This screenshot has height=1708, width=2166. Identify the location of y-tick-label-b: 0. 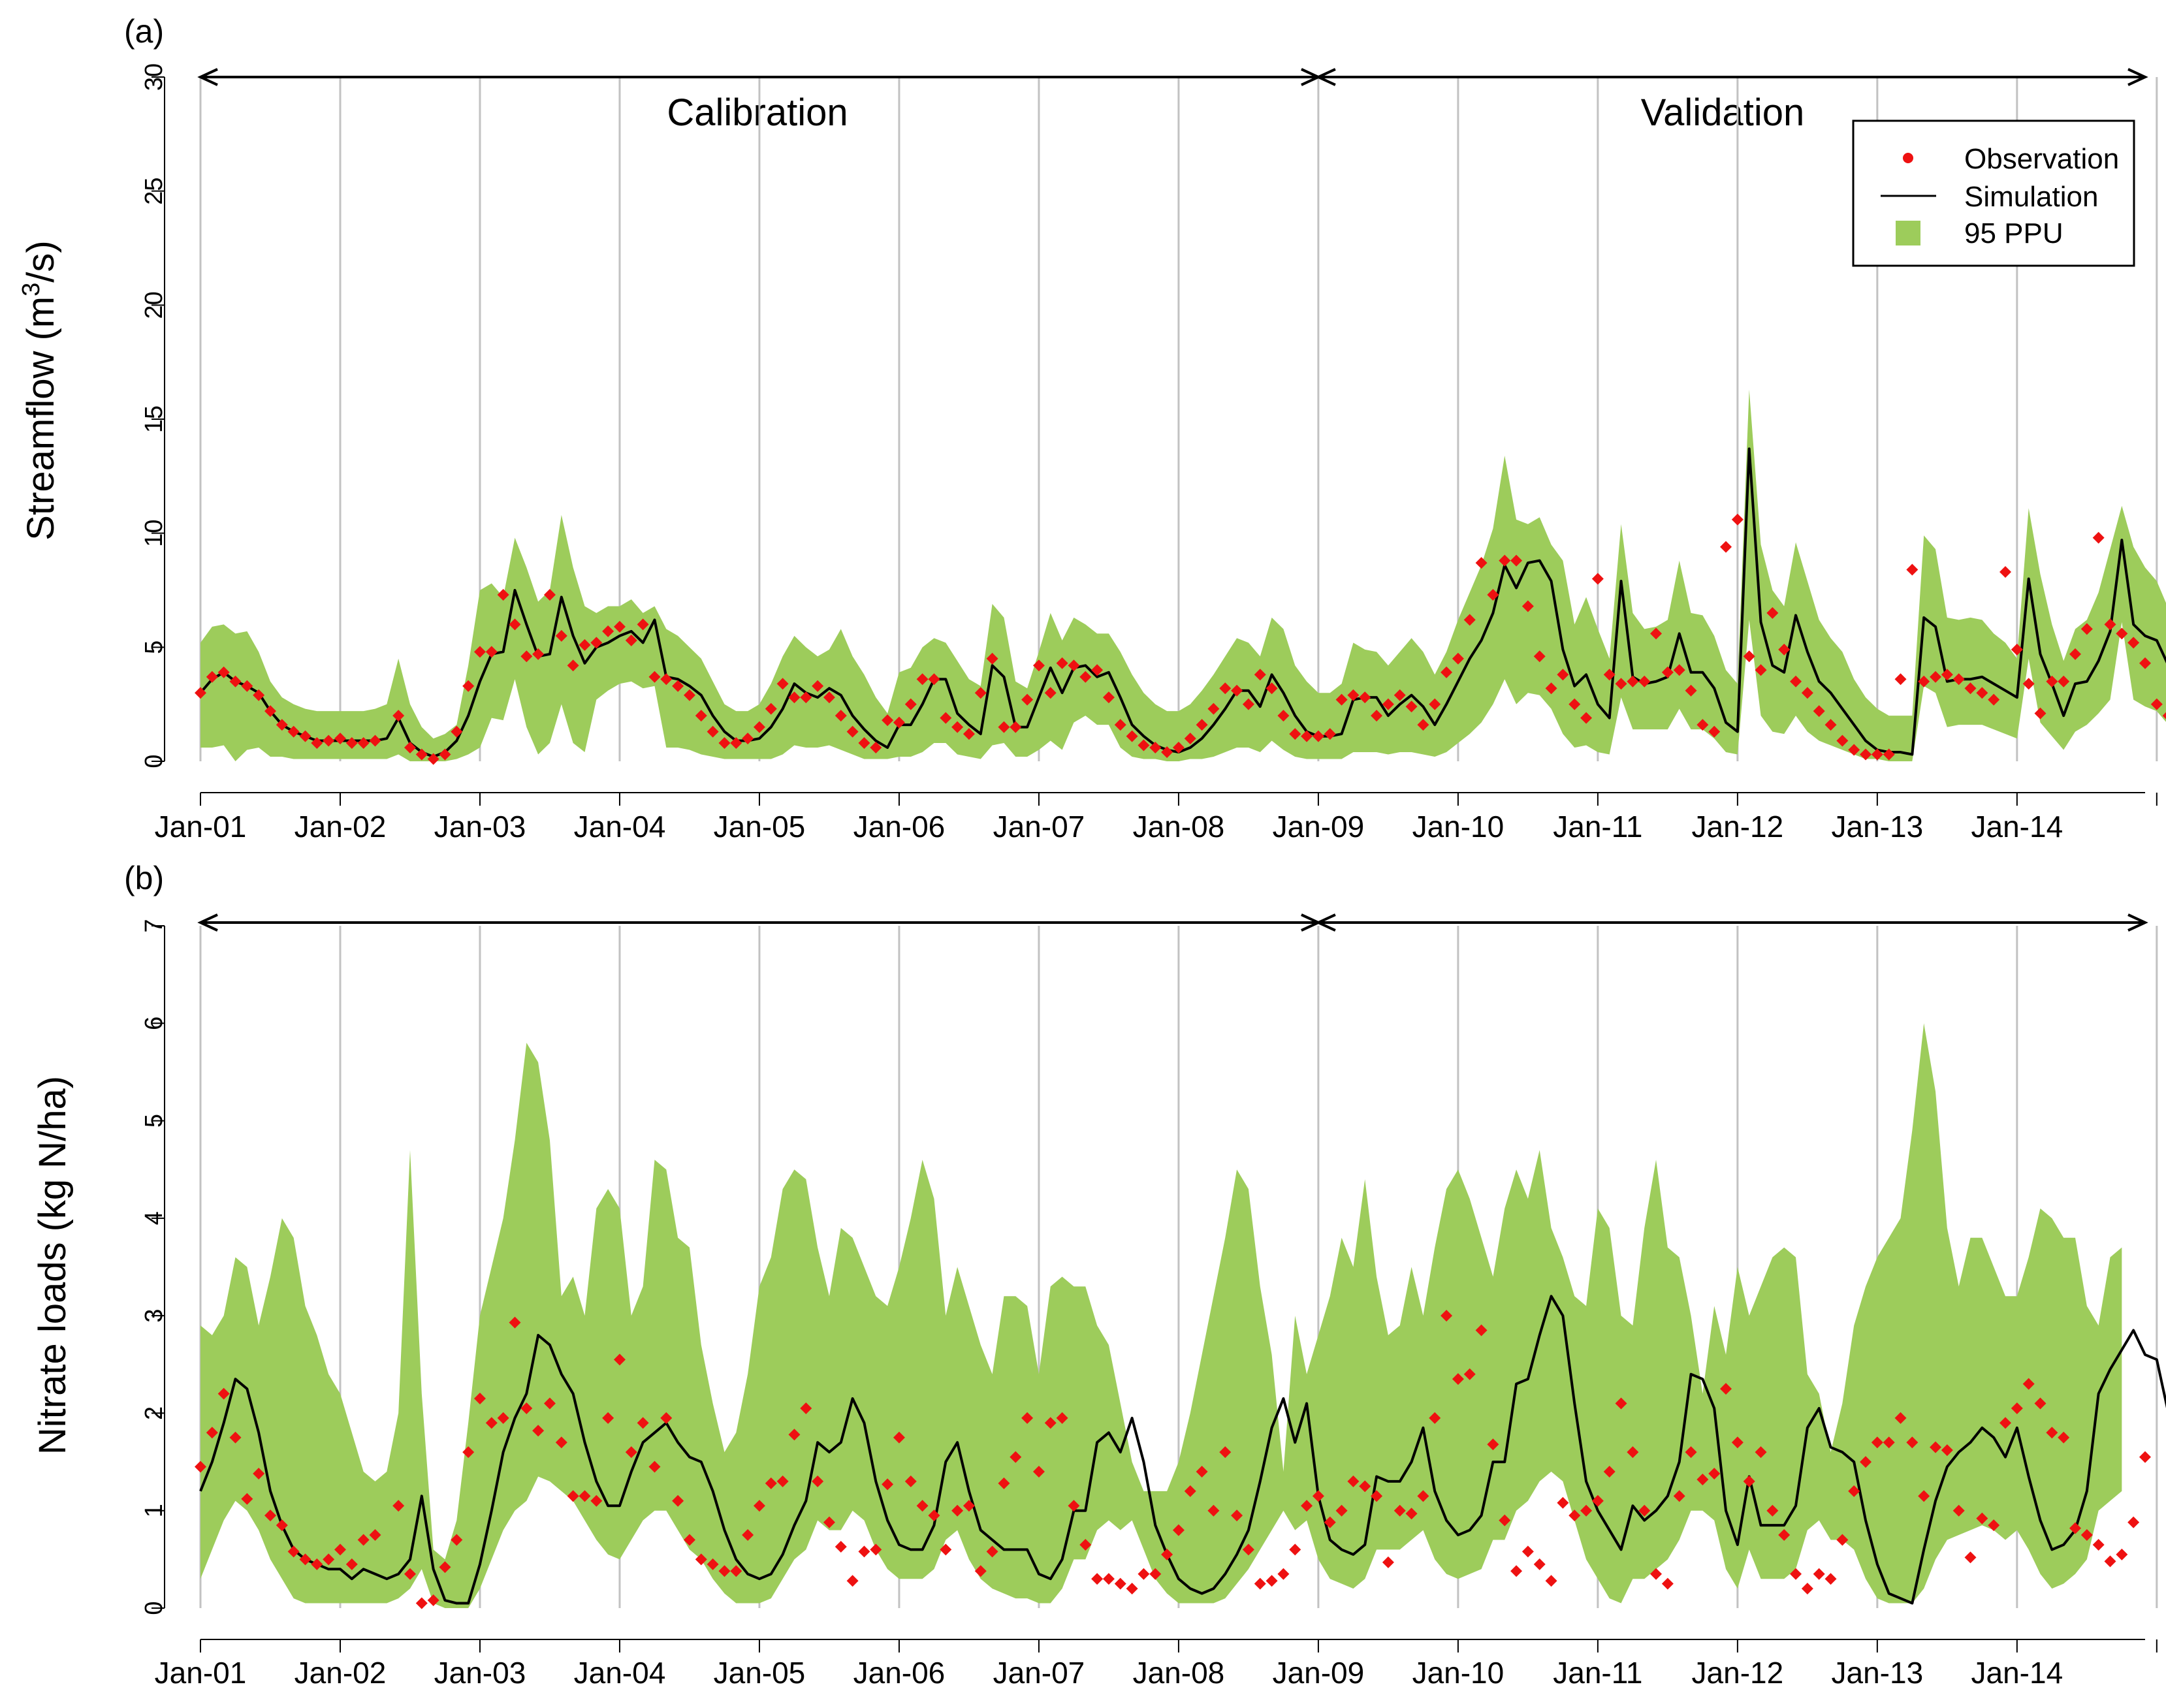
(154, 1608).